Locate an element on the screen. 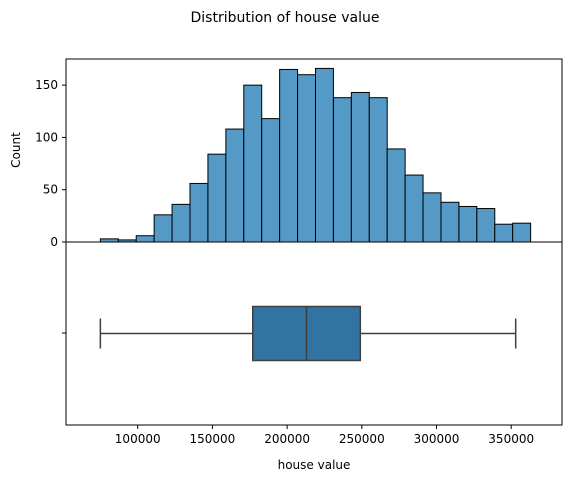 Image resolution: width=571 pixels, height=480 pixels. x-tick-label: 300000 is located at coordinates (437, 439).